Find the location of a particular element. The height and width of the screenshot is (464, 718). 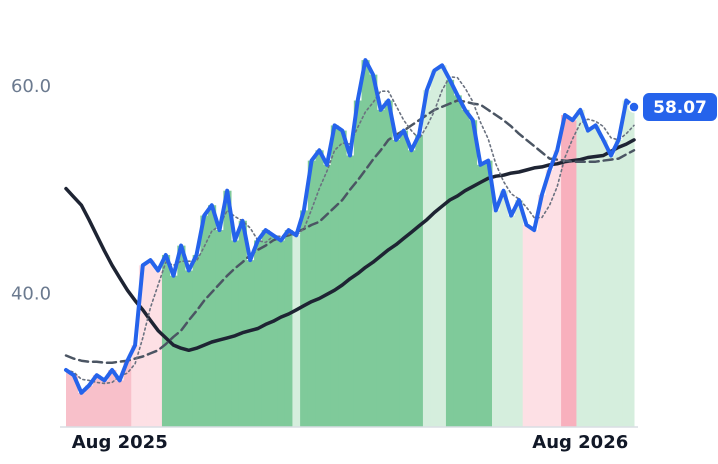

value-badge is located at coordinates (680, 107).